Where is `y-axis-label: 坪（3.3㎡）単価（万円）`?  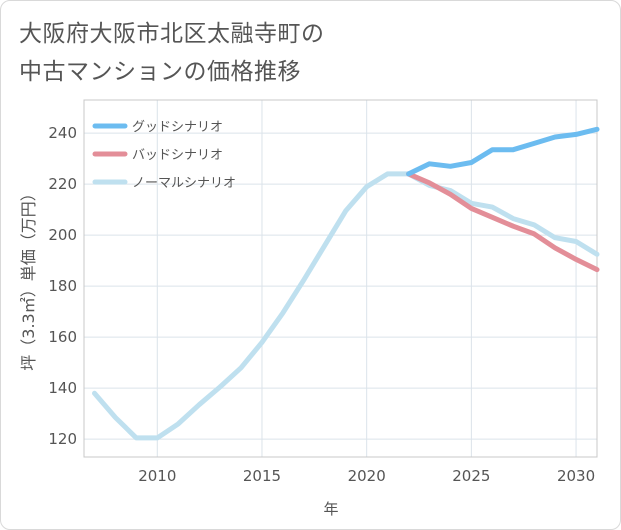
y-axis-label: 坪（3.3㎡）単価（万円） is located at coordinates (28, 277).